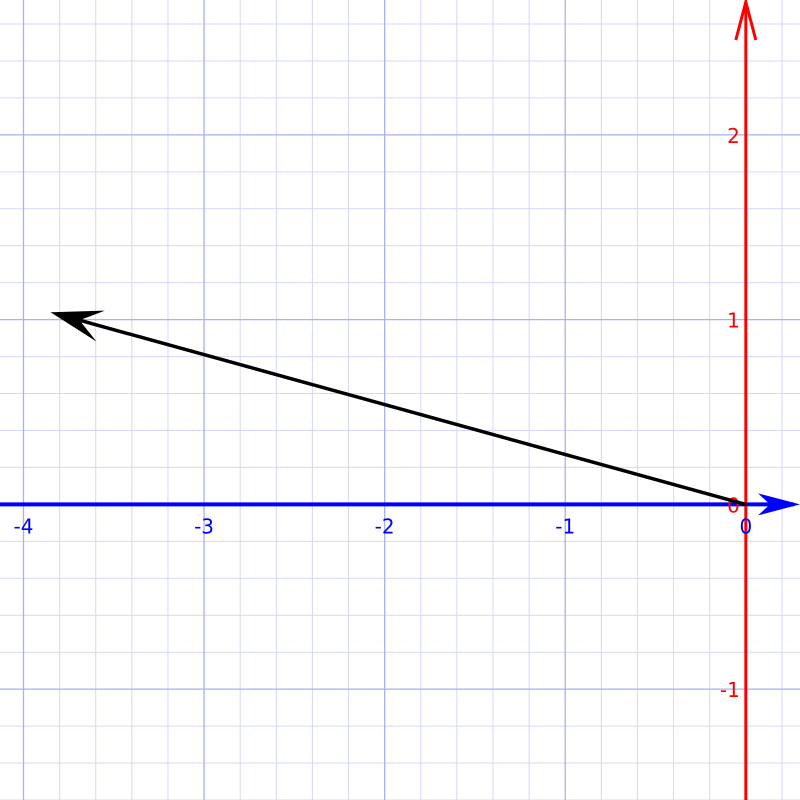 The image size is (800, 800). I want to click on x-tick-label: -4, so click(23, 526).